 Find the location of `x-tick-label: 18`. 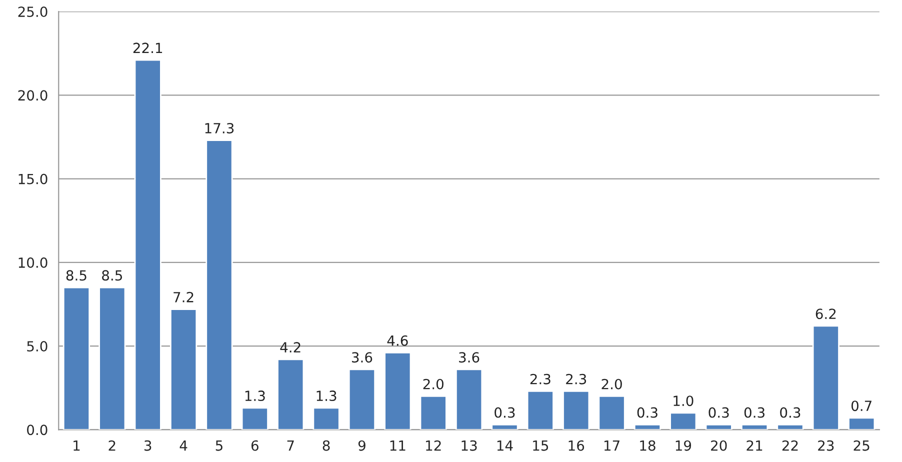

x-tick-label: 18 is located at coordinates (648, 445).